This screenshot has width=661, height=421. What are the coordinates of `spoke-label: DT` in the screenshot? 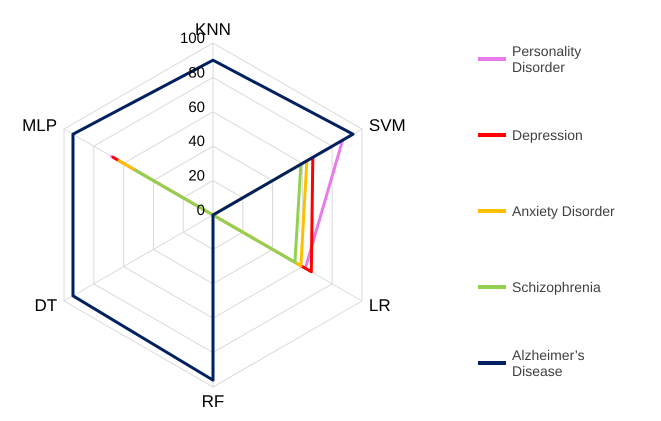 It's located at (46, 306).